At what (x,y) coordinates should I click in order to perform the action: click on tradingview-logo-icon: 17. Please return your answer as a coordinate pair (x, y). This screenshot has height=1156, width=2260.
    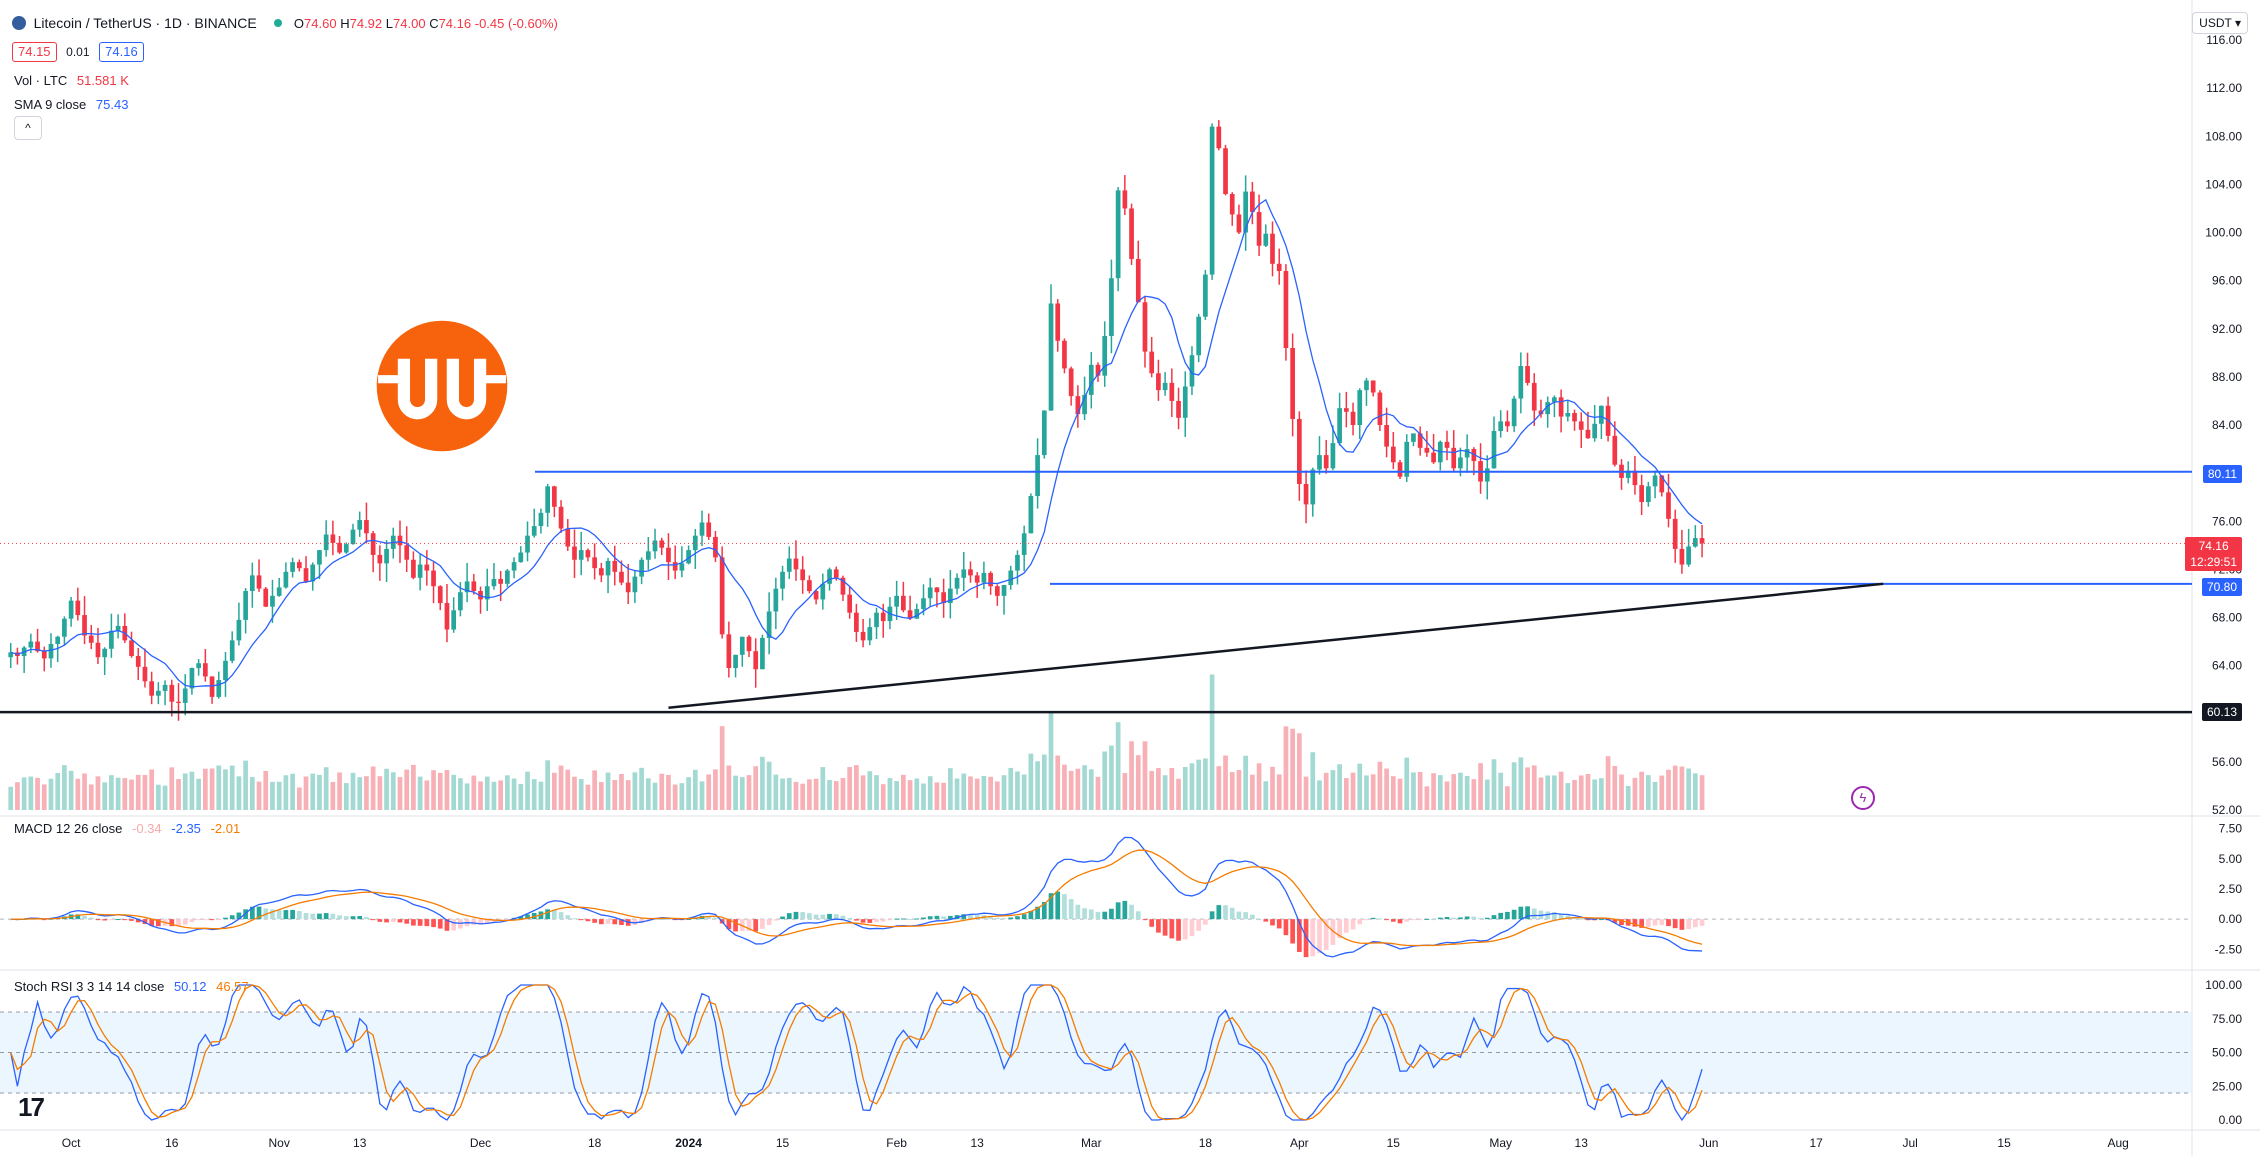
    Looking at the image, I should click on (31, 1107).